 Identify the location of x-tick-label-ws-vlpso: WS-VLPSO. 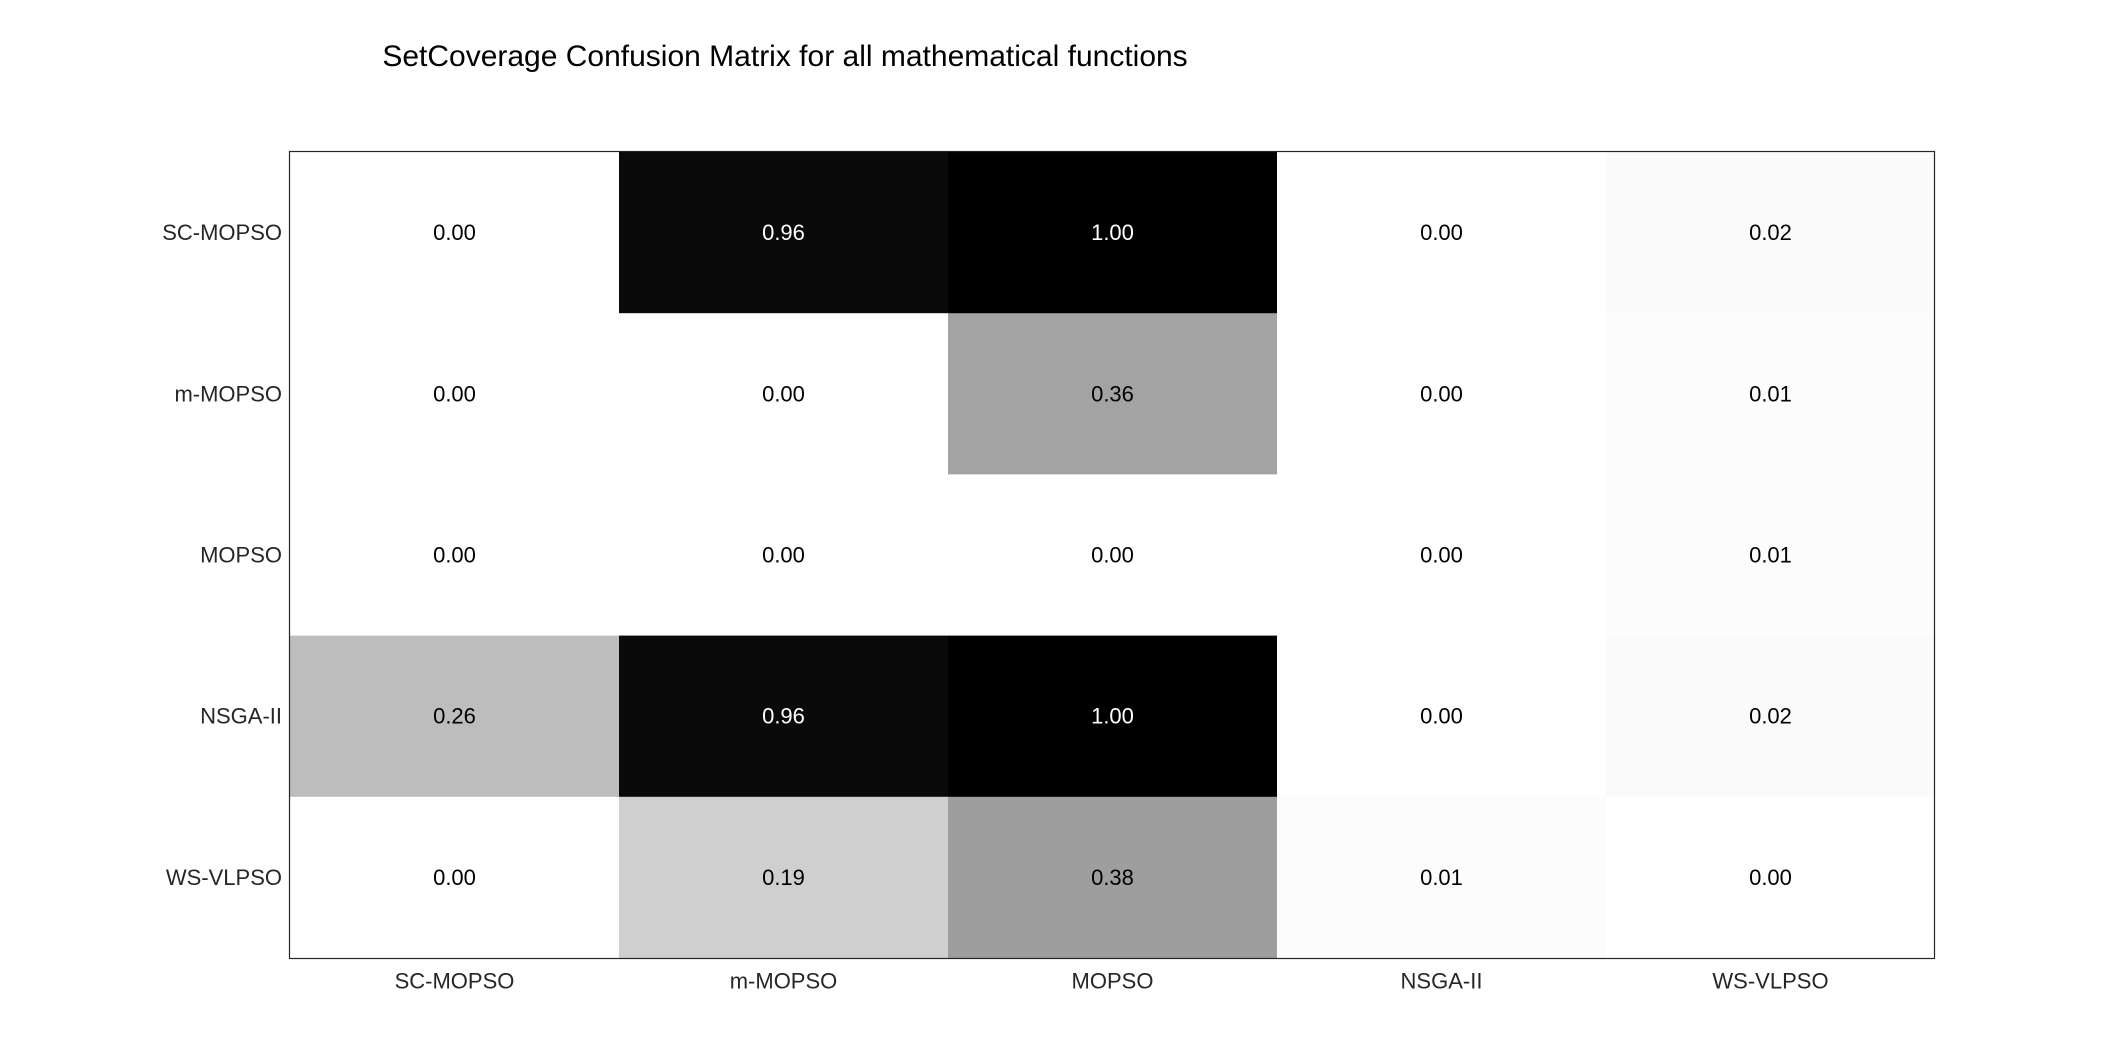
(1770, 981).